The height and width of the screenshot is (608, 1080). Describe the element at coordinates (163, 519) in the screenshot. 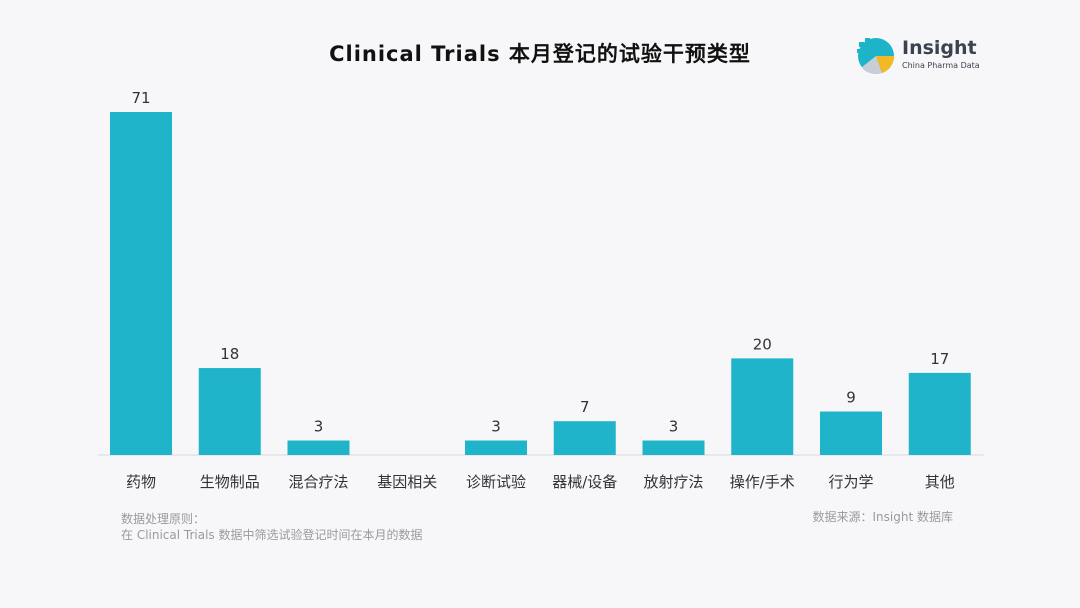

I see `data-note-heading: 数据处理原则：` at that location.